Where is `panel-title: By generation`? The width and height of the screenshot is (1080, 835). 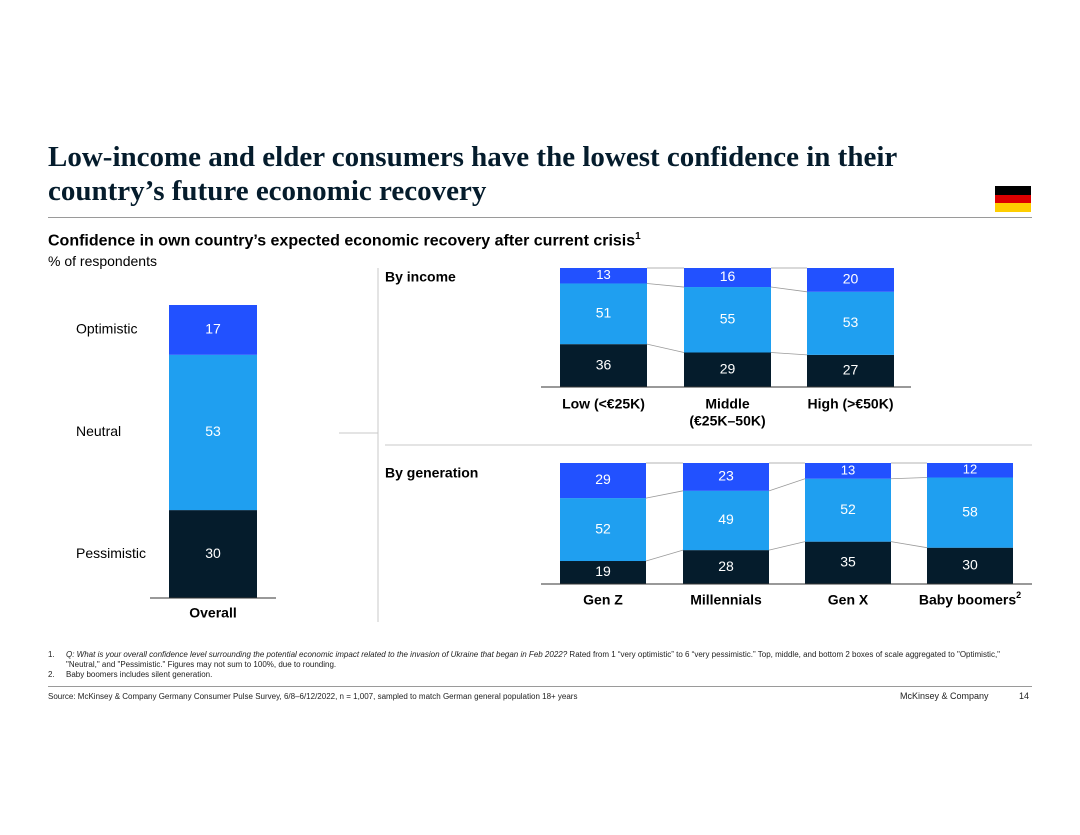 panel-title: By generation is located at coordinates (431, 473).